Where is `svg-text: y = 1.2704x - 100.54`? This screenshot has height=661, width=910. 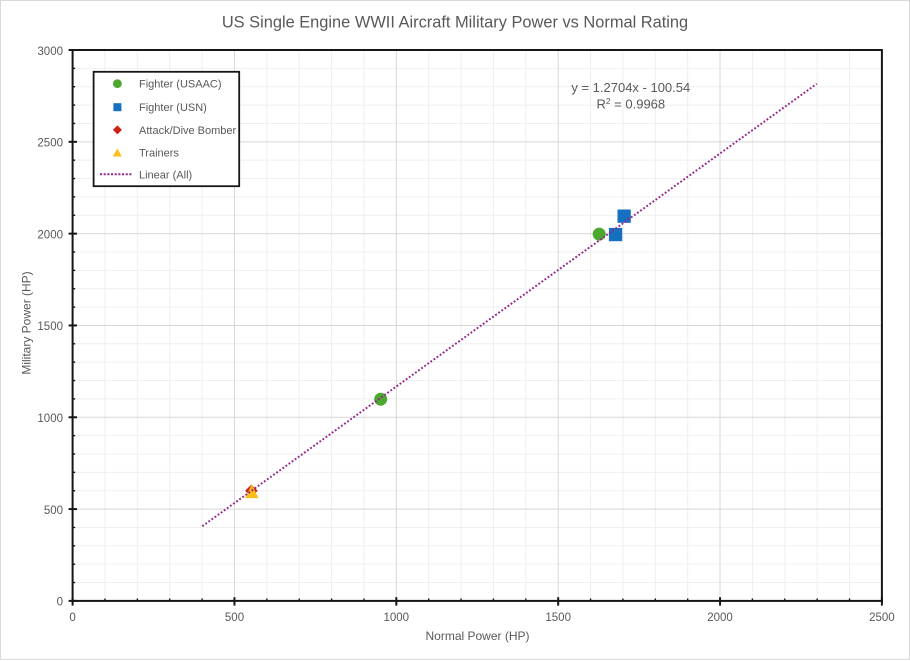
svg-text: y = 1.2704x - 100.54 is located at coordinates (630, 87).